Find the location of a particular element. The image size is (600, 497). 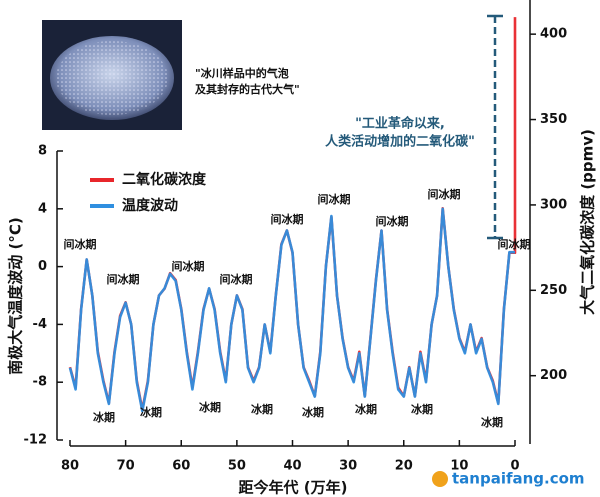

bracket is located at coordinates (495, 127).